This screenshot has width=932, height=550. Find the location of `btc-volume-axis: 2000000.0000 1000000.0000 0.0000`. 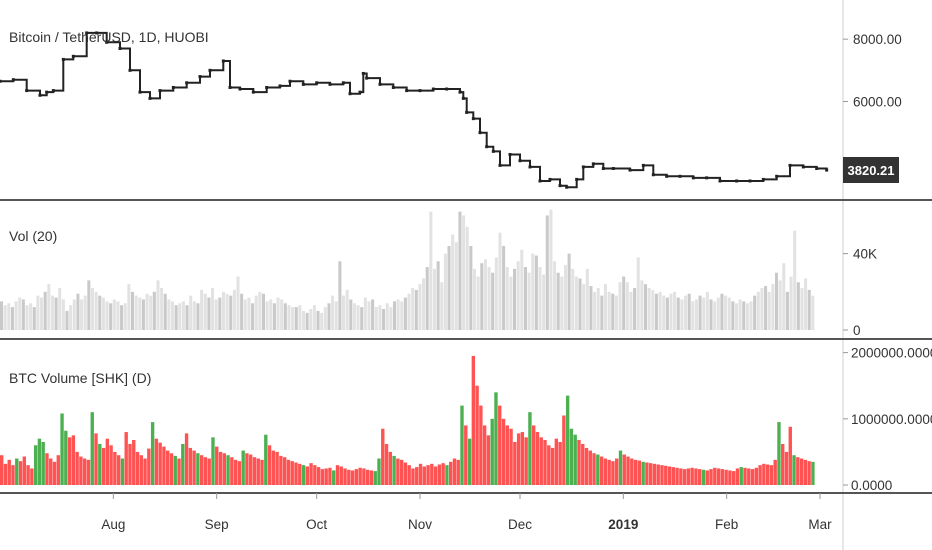

btc-volume-axis: 2000000.0000 1000000.0000 0.0000 is located at coordinates (887, 419).